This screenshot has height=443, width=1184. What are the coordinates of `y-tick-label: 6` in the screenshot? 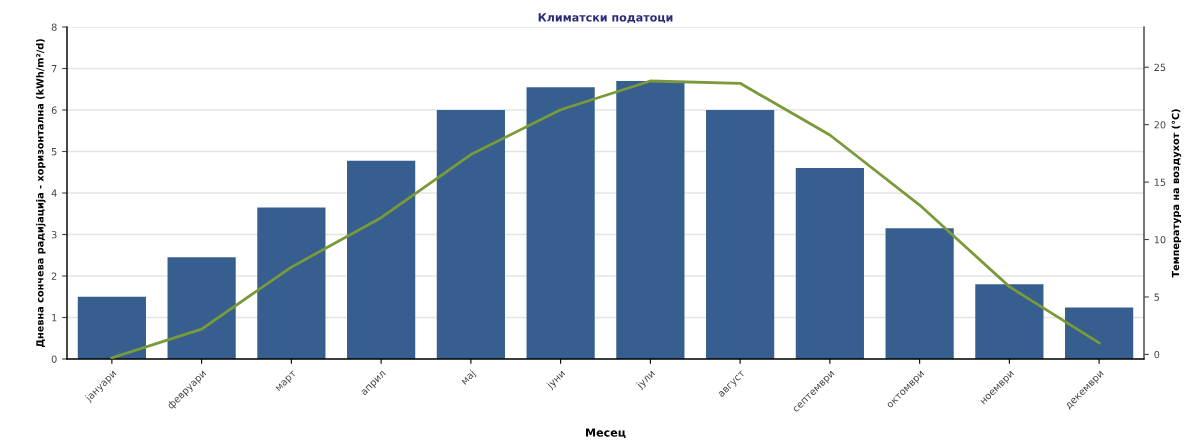 It's located at (54, 110).